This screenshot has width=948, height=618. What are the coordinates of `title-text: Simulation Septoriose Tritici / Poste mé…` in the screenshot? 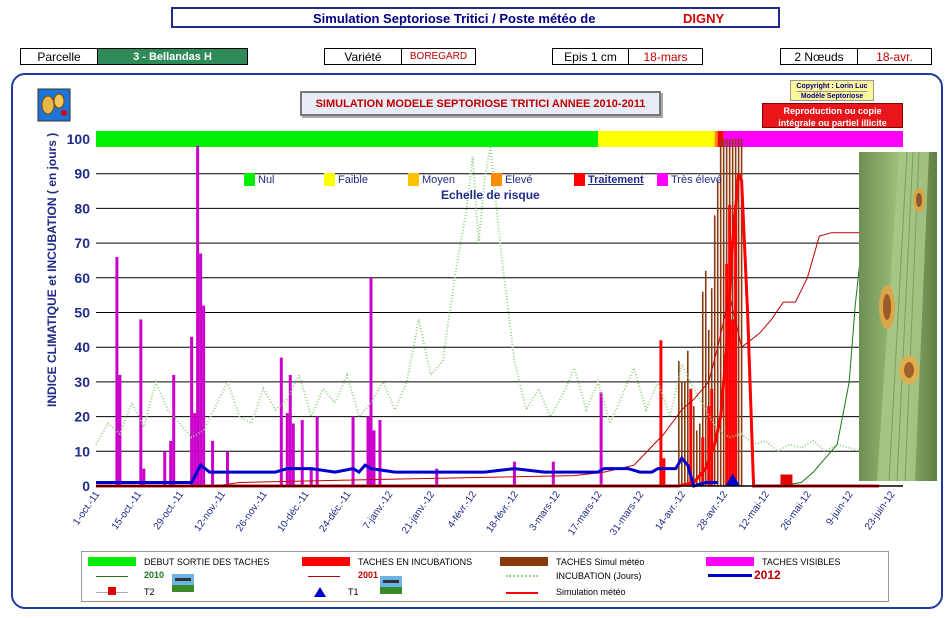 It's located at (454, 18).